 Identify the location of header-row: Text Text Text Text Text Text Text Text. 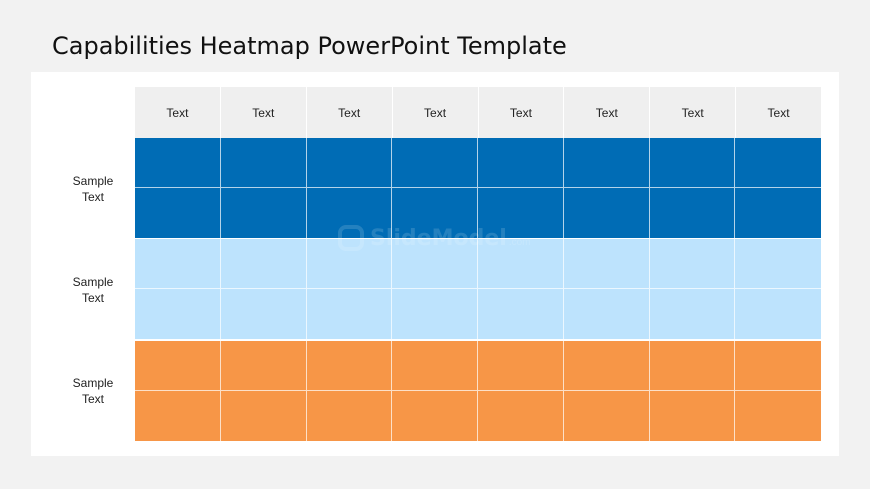
(478, 112).